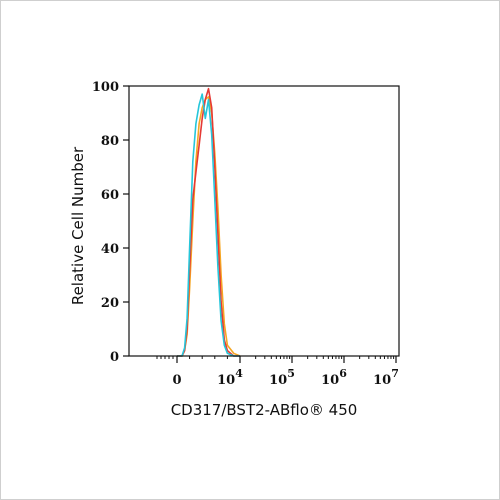  I want to click on y-tick-label: 0, so click(114, 357).